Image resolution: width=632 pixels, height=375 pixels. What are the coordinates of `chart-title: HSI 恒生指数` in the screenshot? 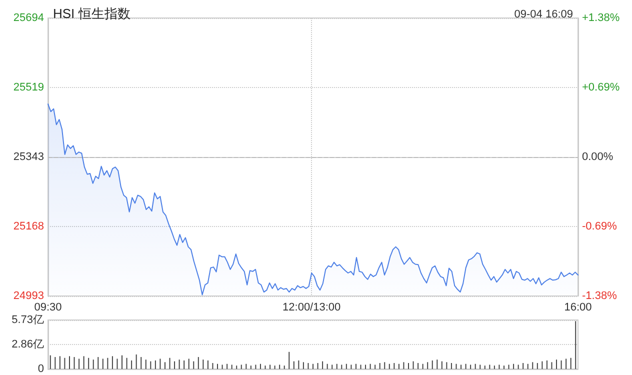 It's located at (91, 13).